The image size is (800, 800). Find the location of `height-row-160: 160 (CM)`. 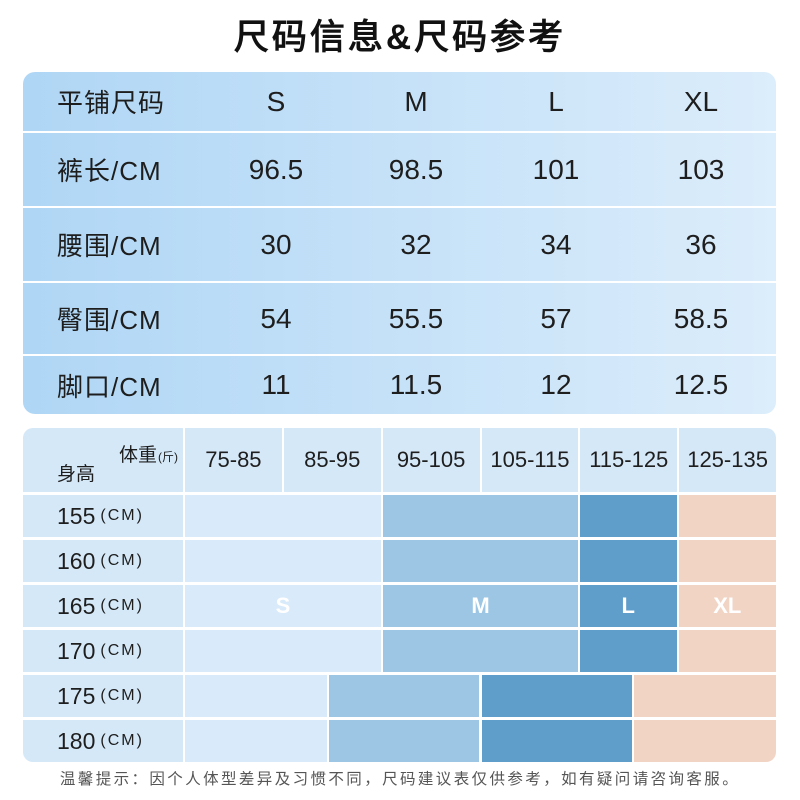

height-row-160: 160 (CM) is located at coordinates (399, 561).